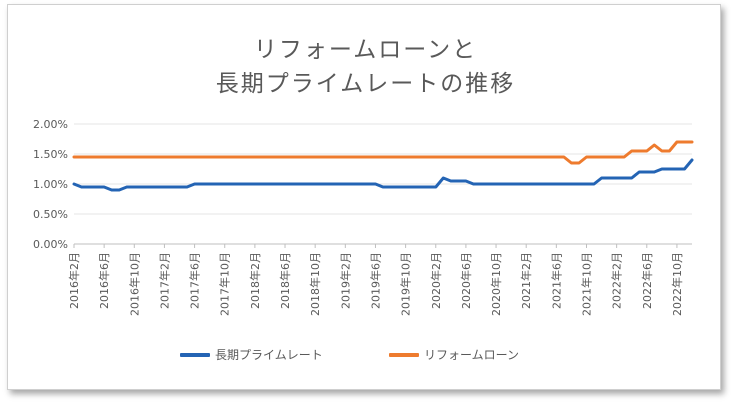  What do you see at coordinates (556, 280) in the screenshot?
I see `x-tick-label: 2021年6月` at bounding box center [556, 280].